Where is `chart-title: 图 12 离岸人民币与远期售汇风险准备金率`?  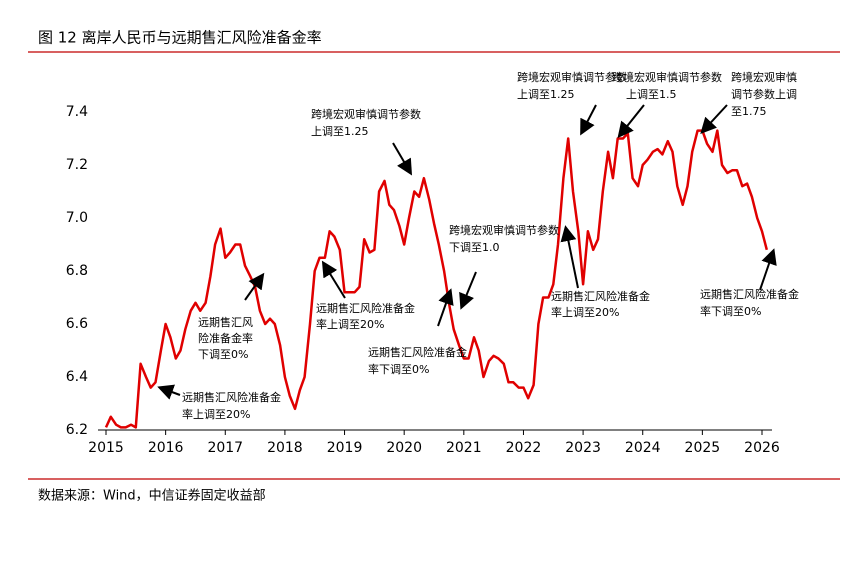
chart-title: 图 12 离岸人民币与远期售汇风险准备金率 is located at coordinates (180, 38).